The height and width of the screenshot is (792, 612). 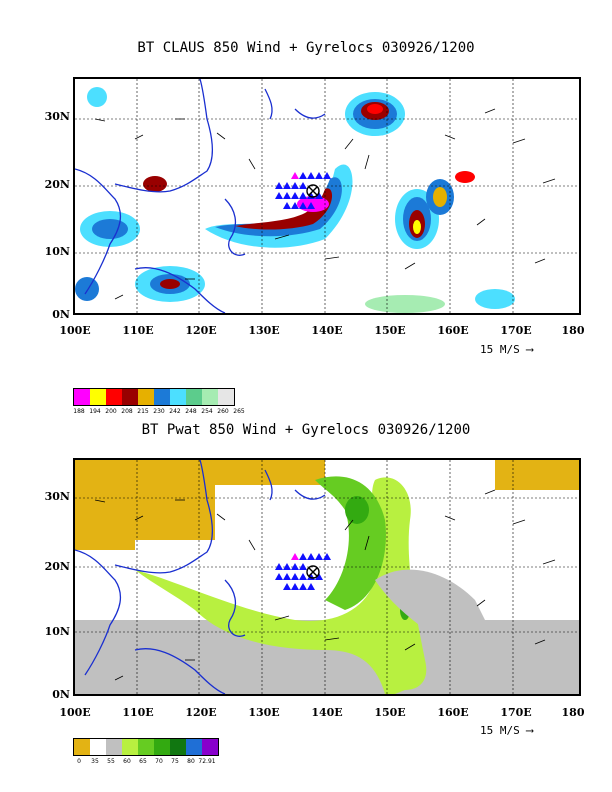 What do you see at coordinates (327, 712) in the screenshot?
I see `bottom-lon-label-140e: 140E` at bounding box center [327, 712].